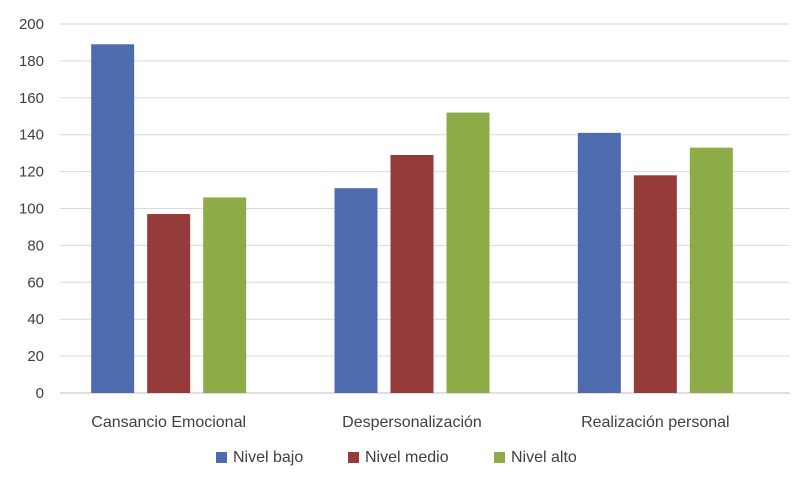 The height and width of the screenshot is (480, 798). What do you see at coordinates (31, 61) in the screenshot?
I see `y-tick-label: 180` at bounding box center [31, 61].